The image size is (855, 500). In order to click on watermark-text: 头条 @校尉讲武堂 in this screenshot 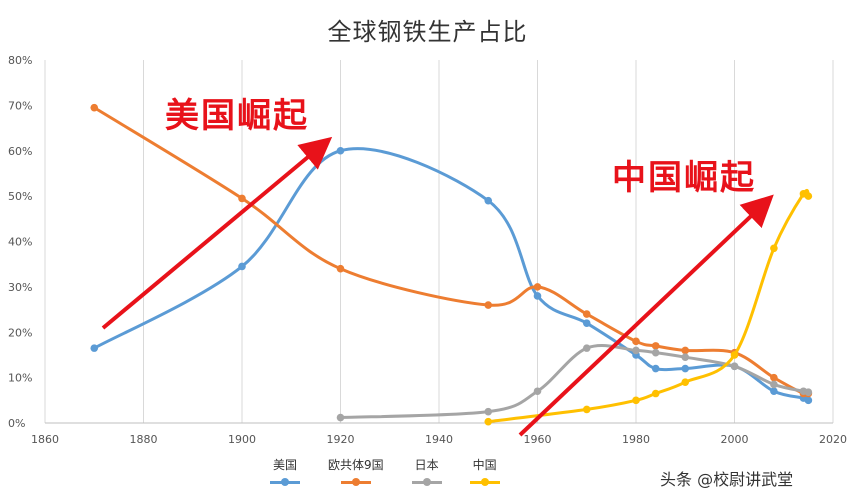, I will do `click(727, 479)`.